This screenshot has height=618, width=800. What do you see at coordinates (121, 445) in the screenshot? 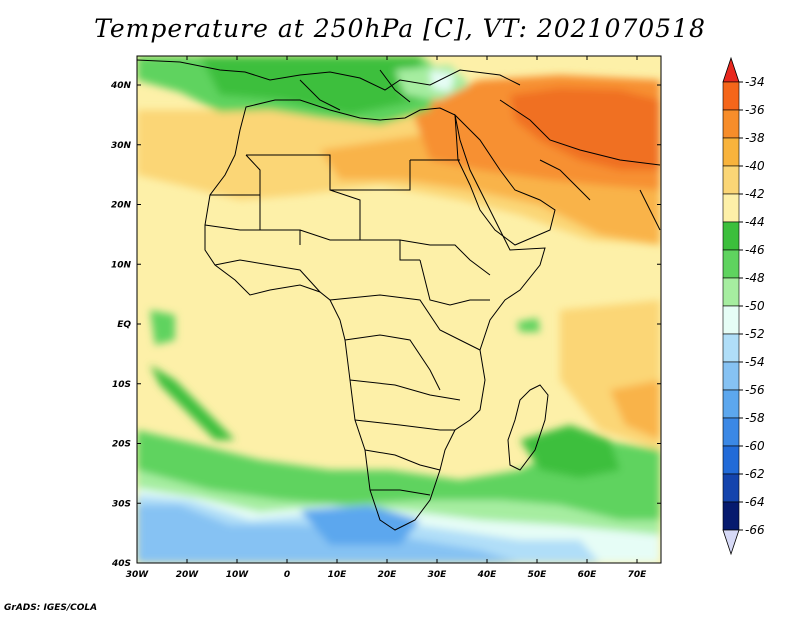
I see `lat-label: 20S` at bounding box center [121, 445].